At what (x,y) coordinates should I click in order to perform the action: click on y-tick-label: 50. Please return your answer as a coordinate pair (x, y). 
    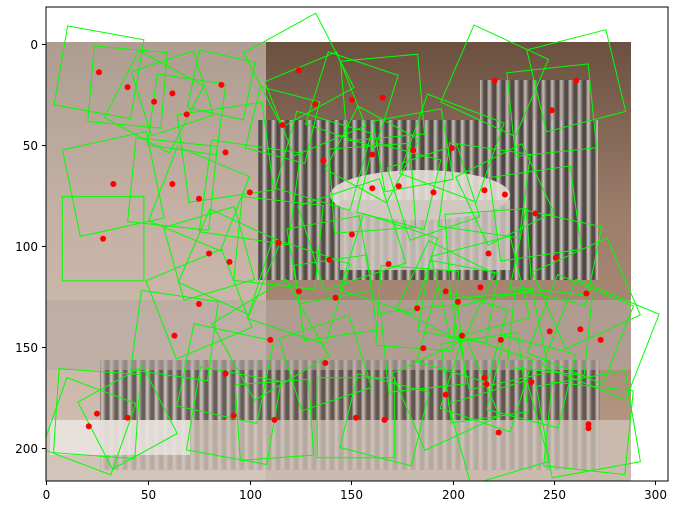
    Looking at the image, I should click on (30, 146).